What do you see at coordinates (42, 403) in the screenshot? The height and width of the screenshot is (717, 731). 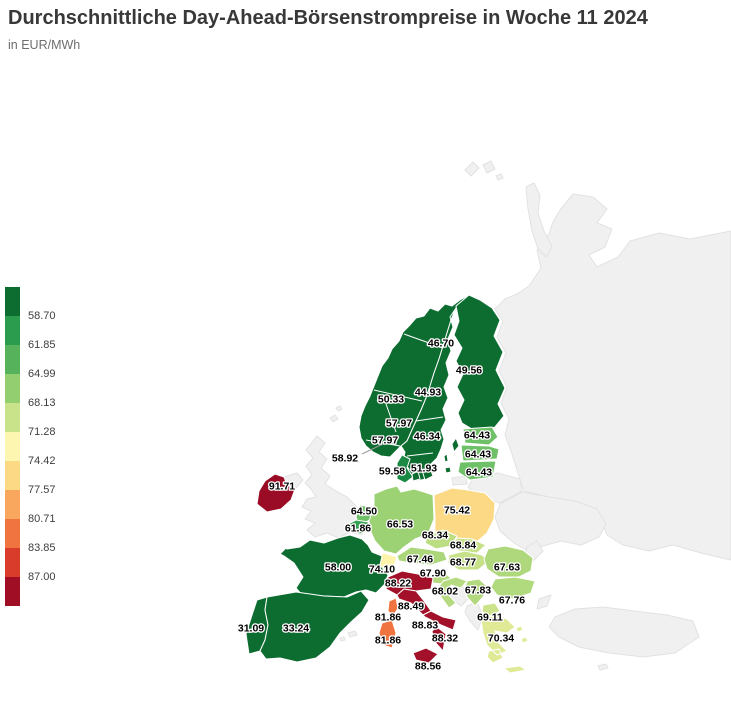 I see `legend-break-label: 68.13` at bounding box center [42, 403].